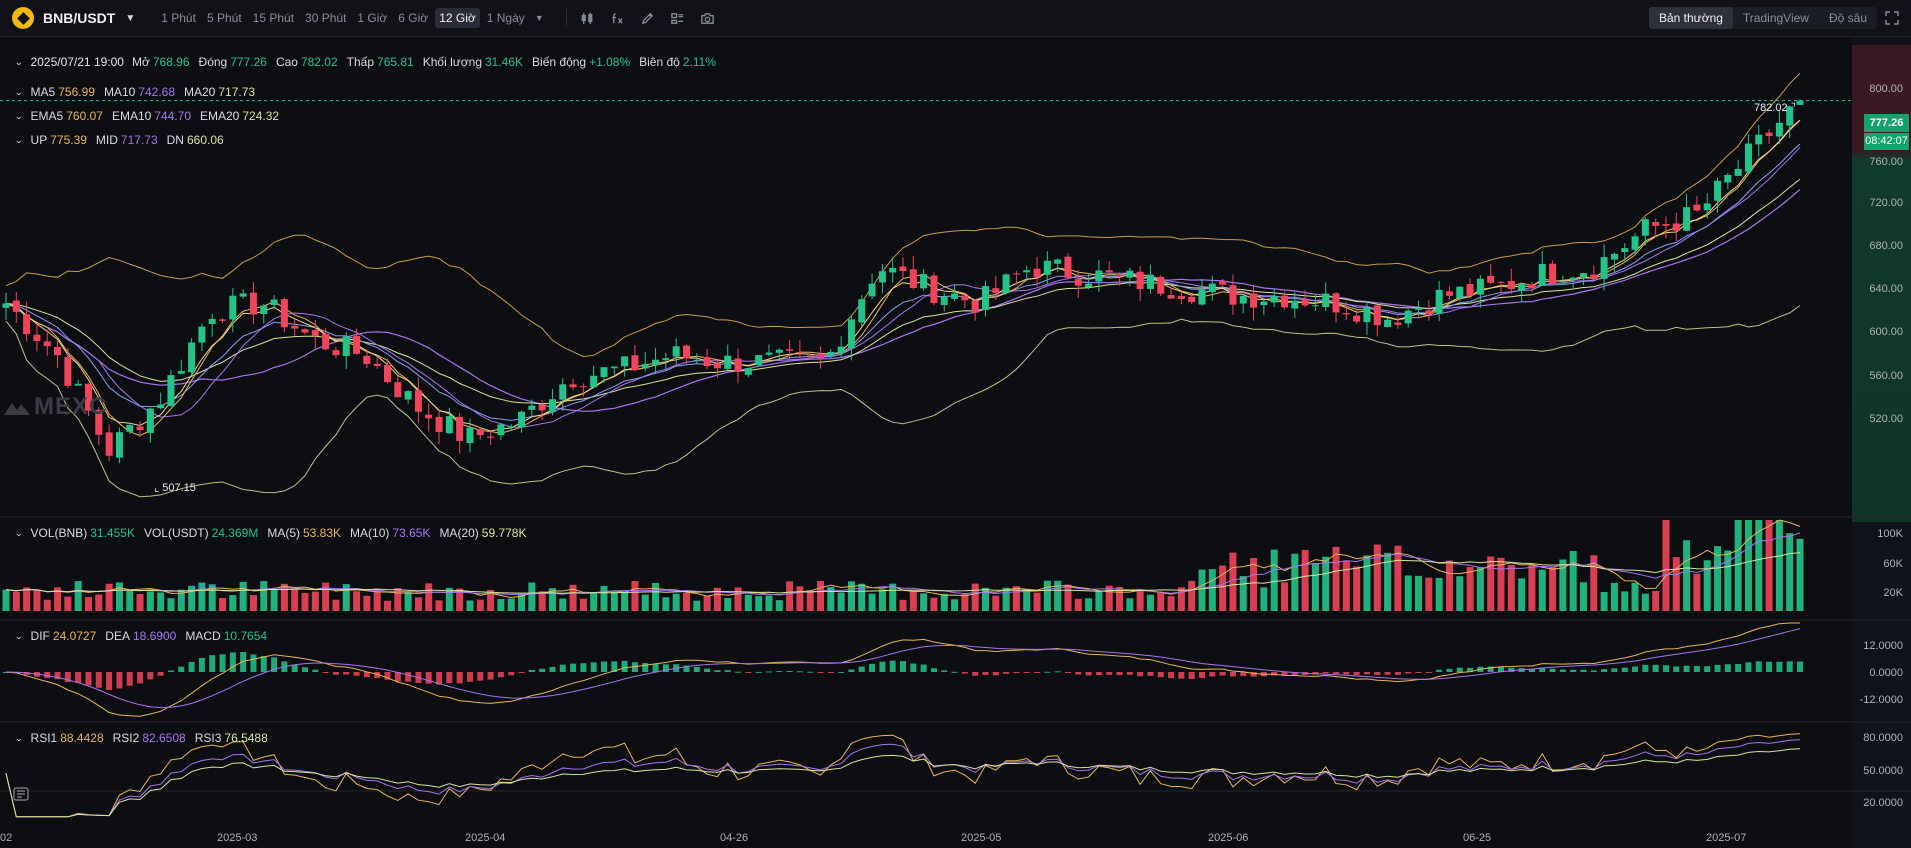 The width and height of the screenshot is (1911, 848). I want to click on settings-icon, so click(21, 794).